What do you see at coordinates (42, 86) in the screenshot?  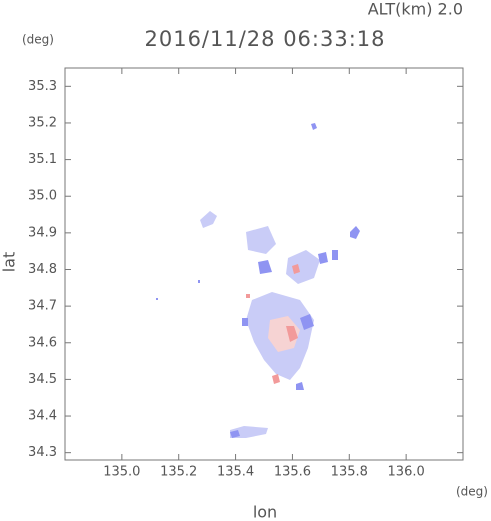 I see `y-tick-label: 35.3` at bounding box center [42, 86].